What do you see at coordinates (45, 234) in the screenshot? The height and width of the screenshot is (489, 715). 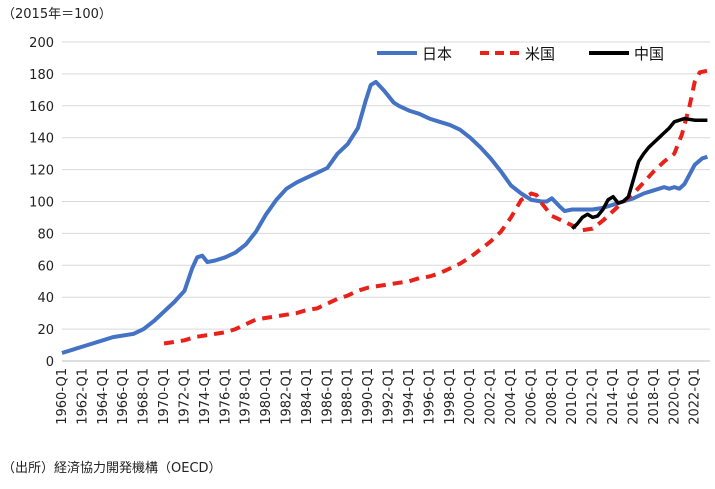 I see `y-tick-label: 80` at bounding box center [45, 234].